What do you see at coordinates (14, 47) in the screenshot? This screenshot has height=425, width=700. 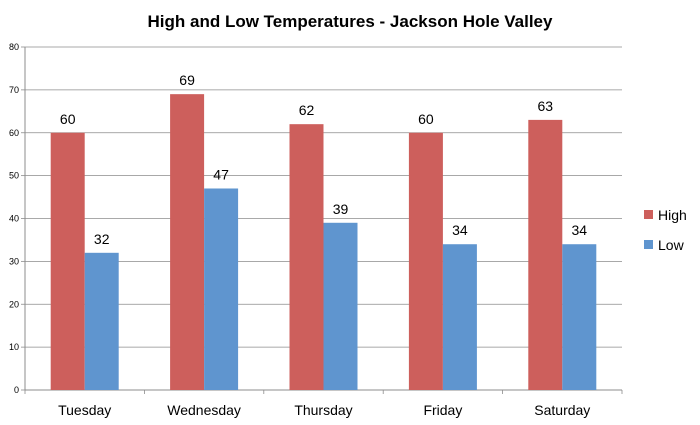 I see `y-tick-label: 80` at bounding box center [14, 47].